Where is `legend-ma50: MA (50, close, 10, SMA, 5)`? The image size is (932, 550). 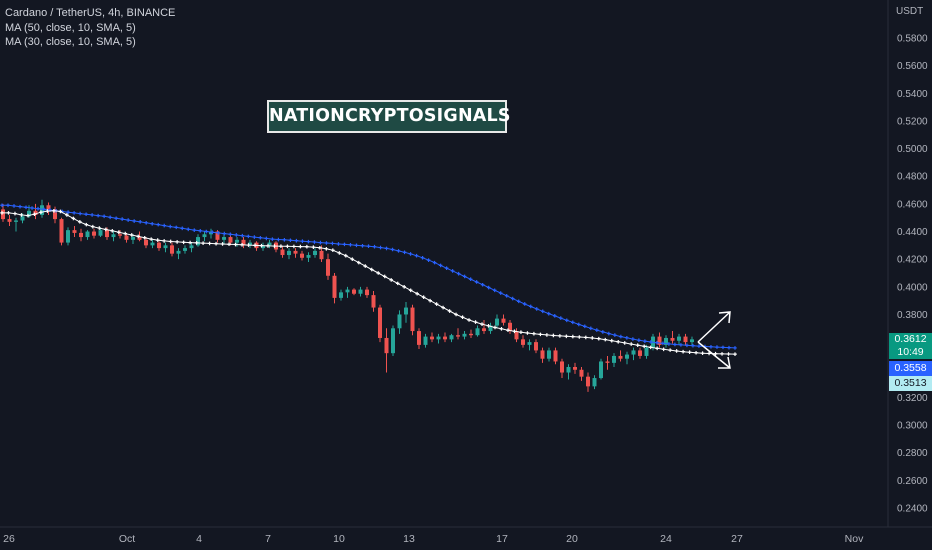
legend-ma50: MA (50, close, 10, SMA, 5) is located at coordinates (70, 27).